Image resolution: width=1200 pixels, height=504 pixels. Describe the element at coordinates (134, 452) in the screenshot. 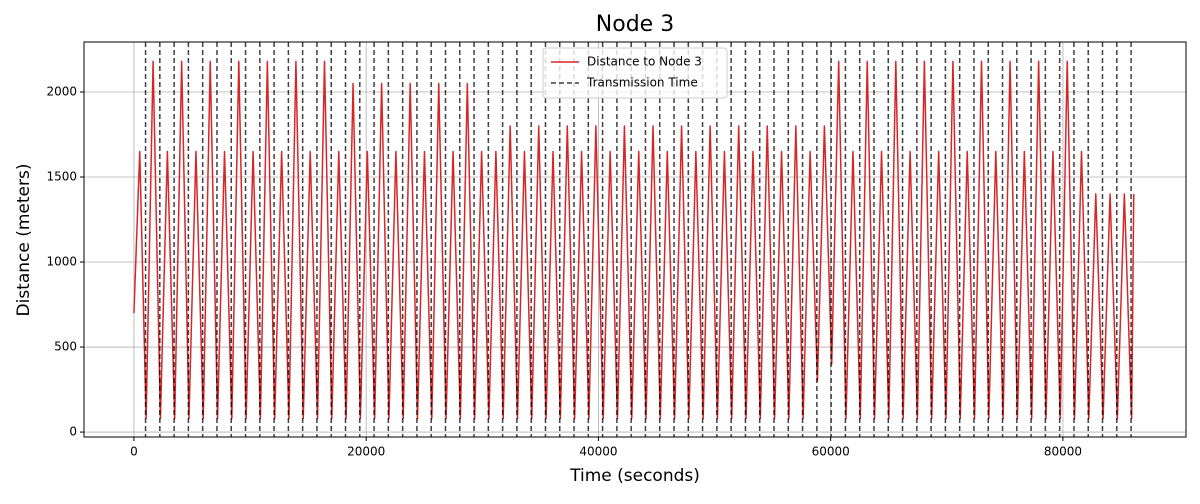

I see `x-tick-label: 0` at that location.